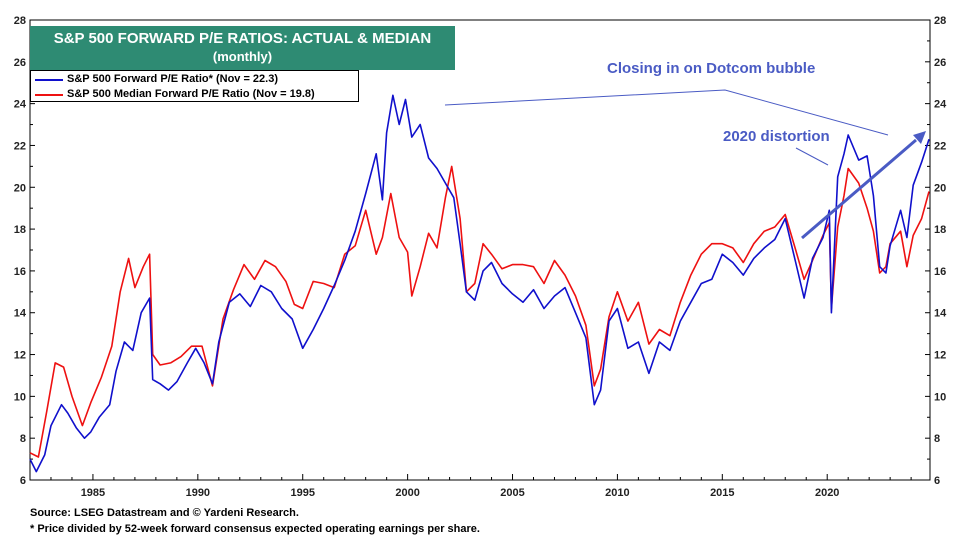 The height and width of the screenshot is (540, 960). I want to click on legend-swatch-median, so click(49, 95).